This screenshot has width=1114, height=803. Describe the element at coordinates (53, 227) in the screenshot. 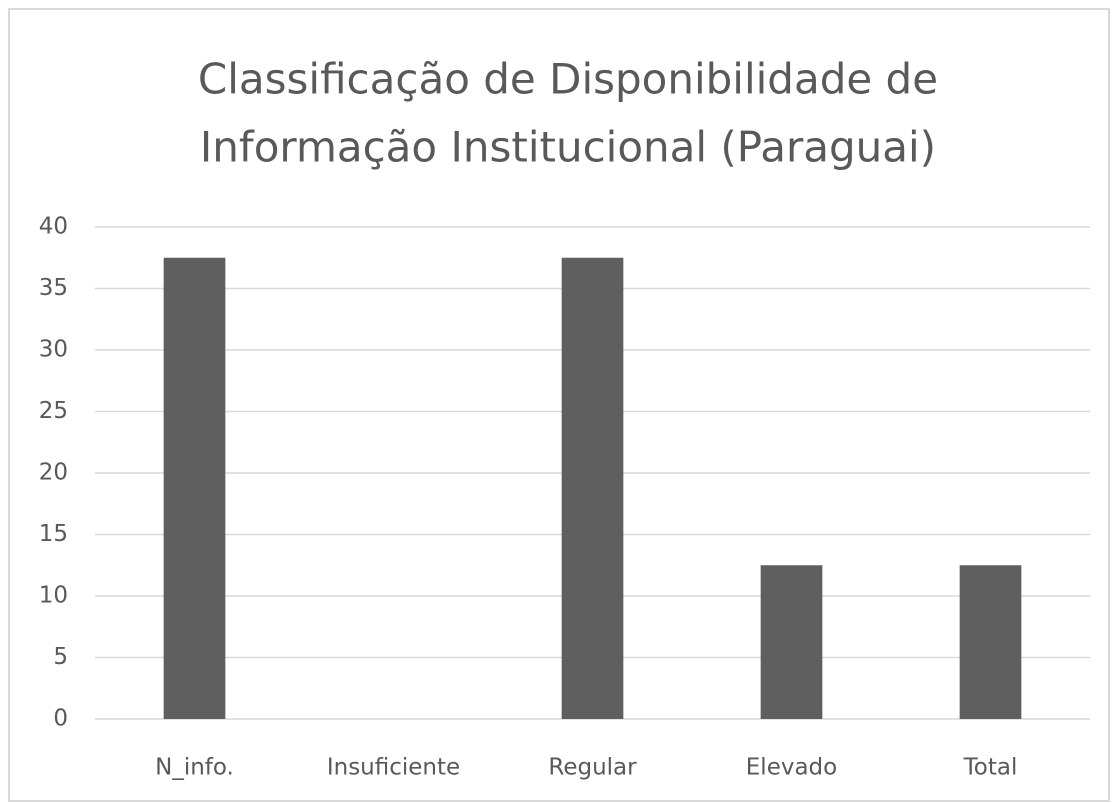

I see `y-tick-label: 40` at that location.